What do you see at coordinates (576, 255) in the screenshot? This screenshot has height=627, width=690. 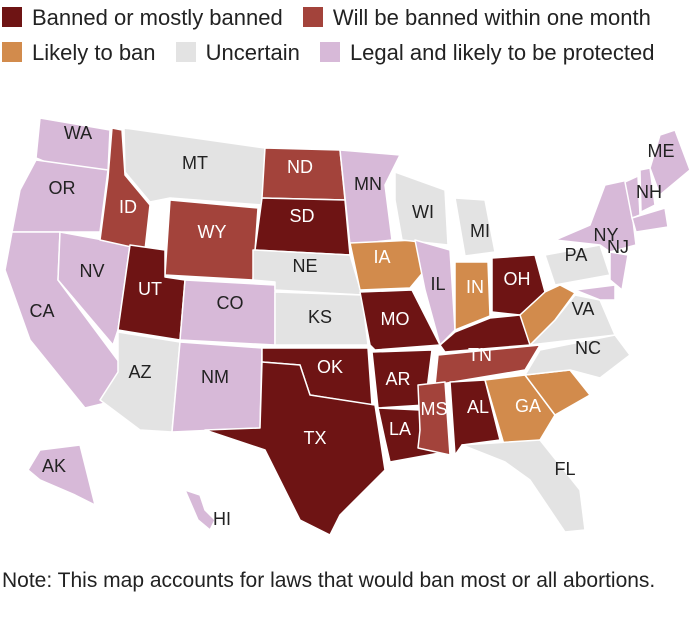 I see `state-label: PA` at bounding box center [576, 255].